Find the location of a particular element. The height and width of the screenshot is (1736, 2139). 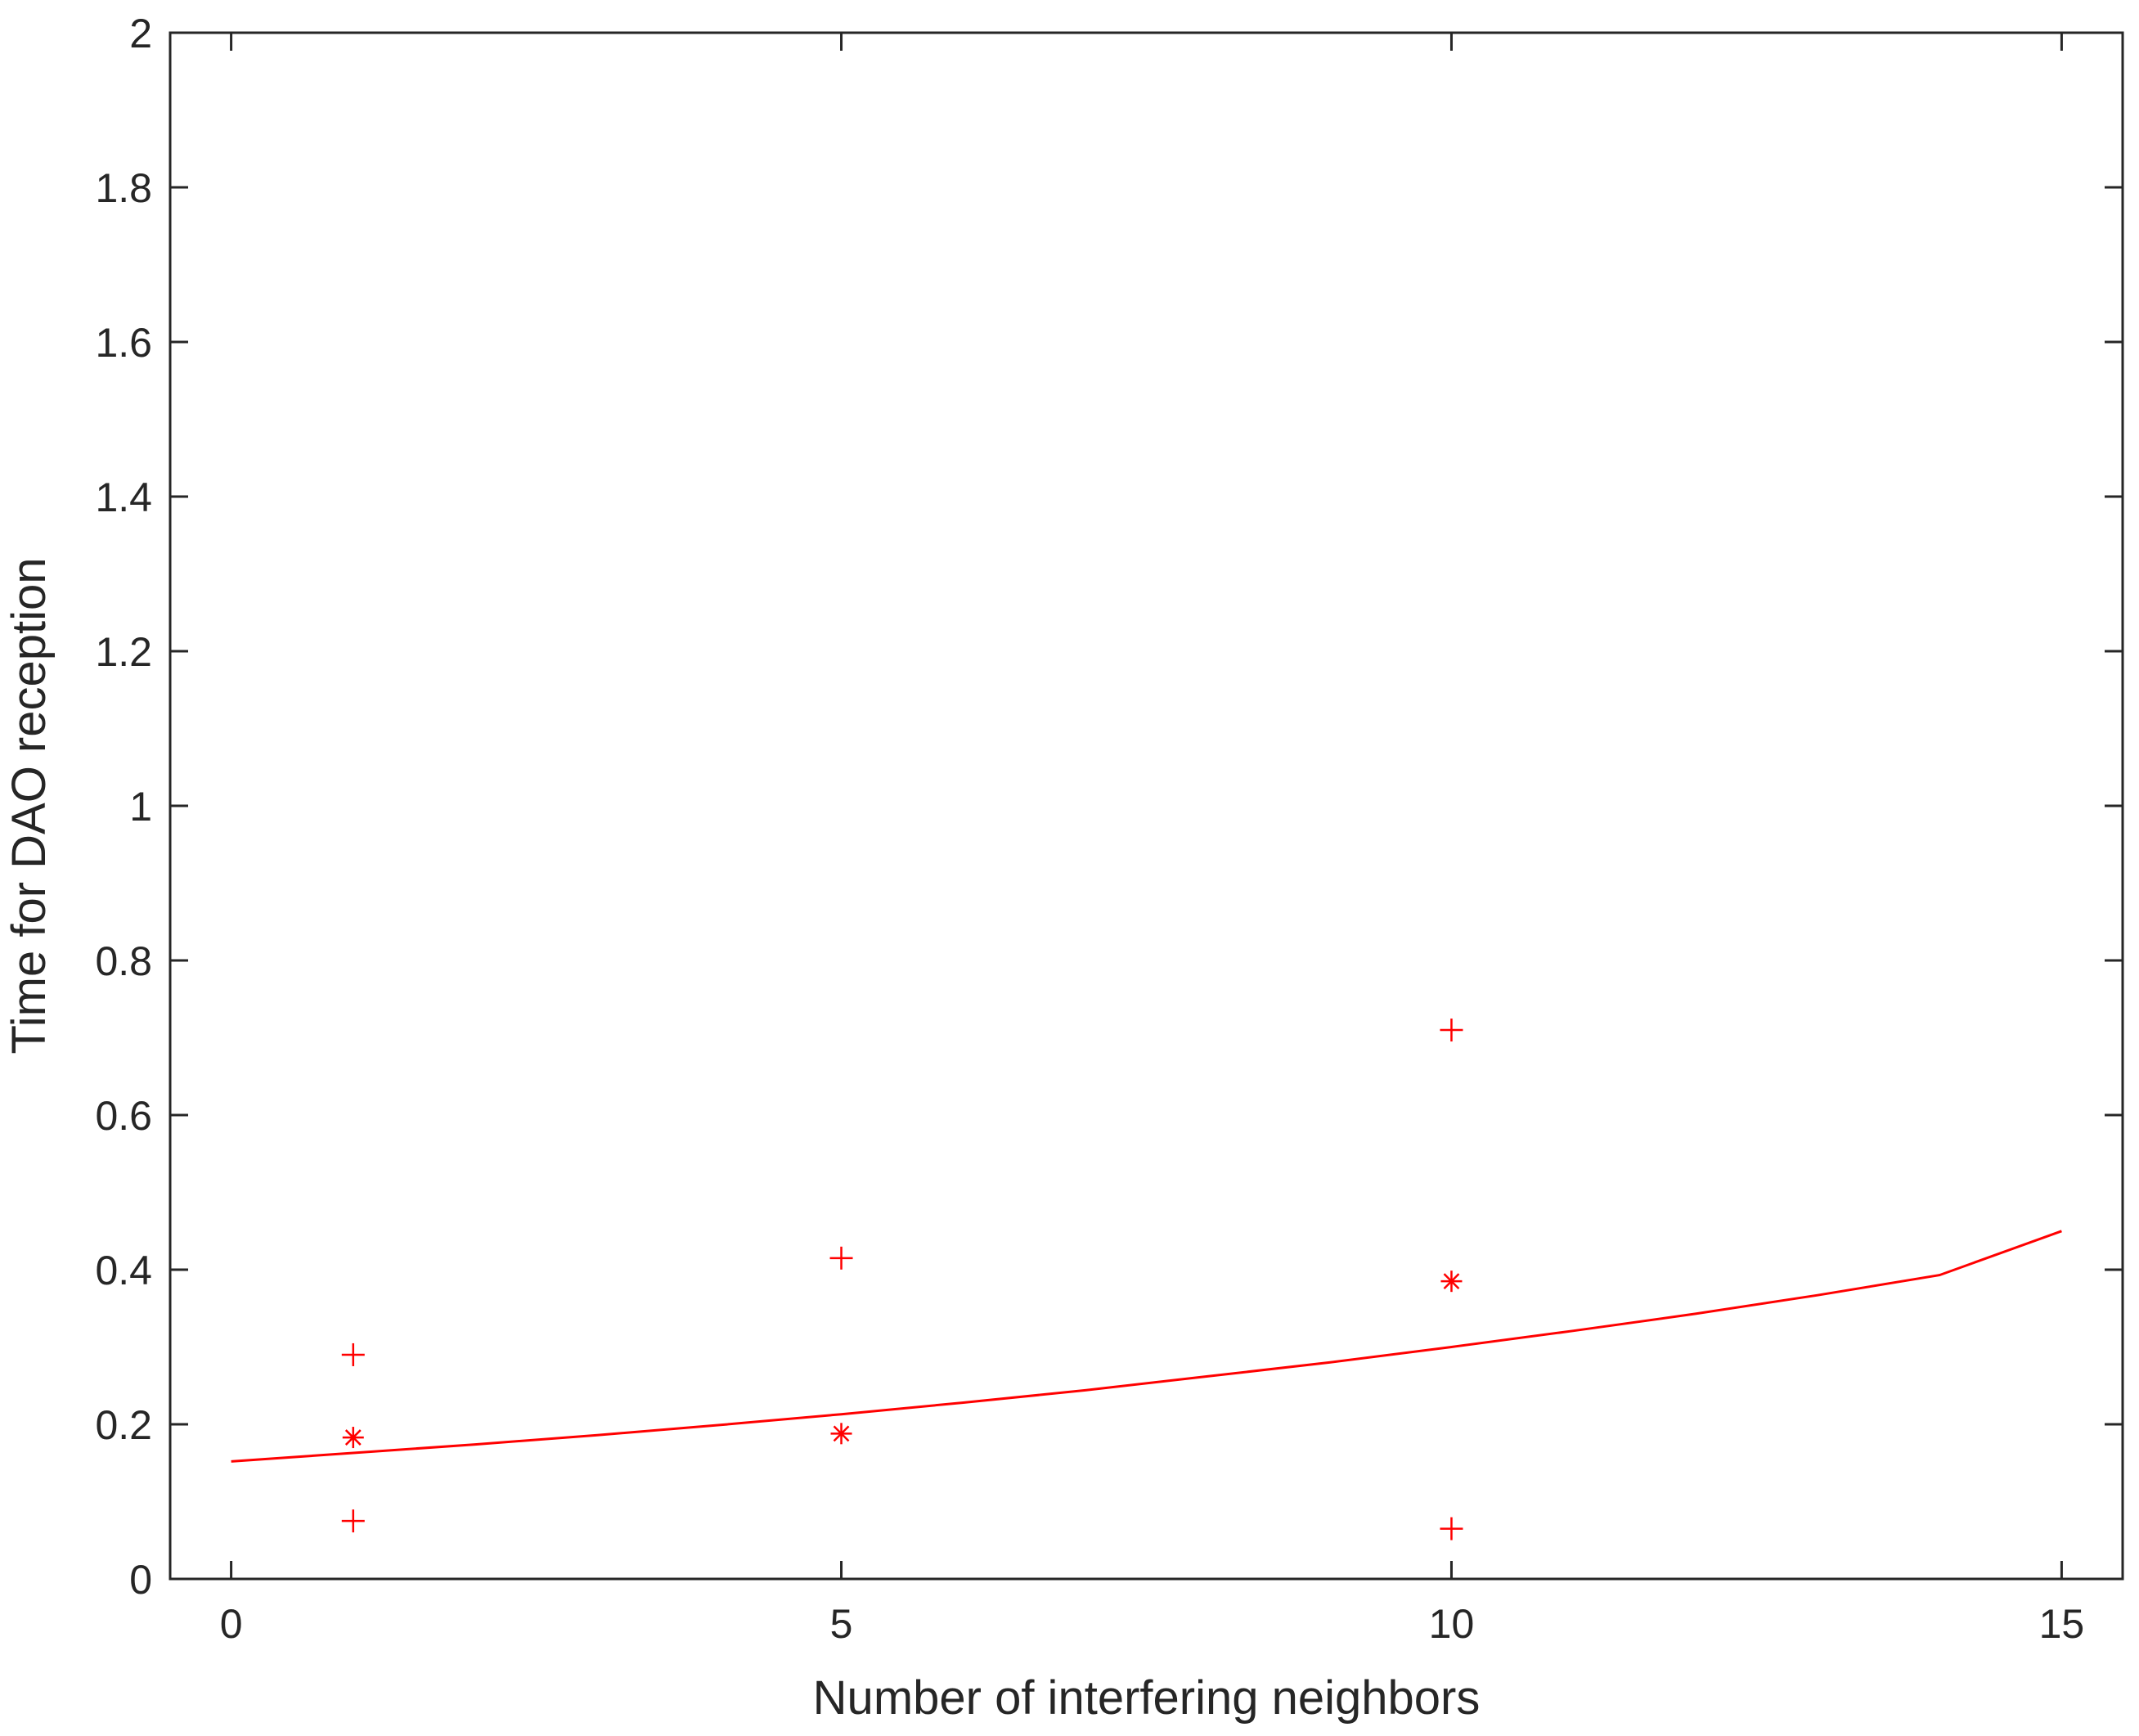

x-tick-label: 10 is located at coordinates (1452, 1624).